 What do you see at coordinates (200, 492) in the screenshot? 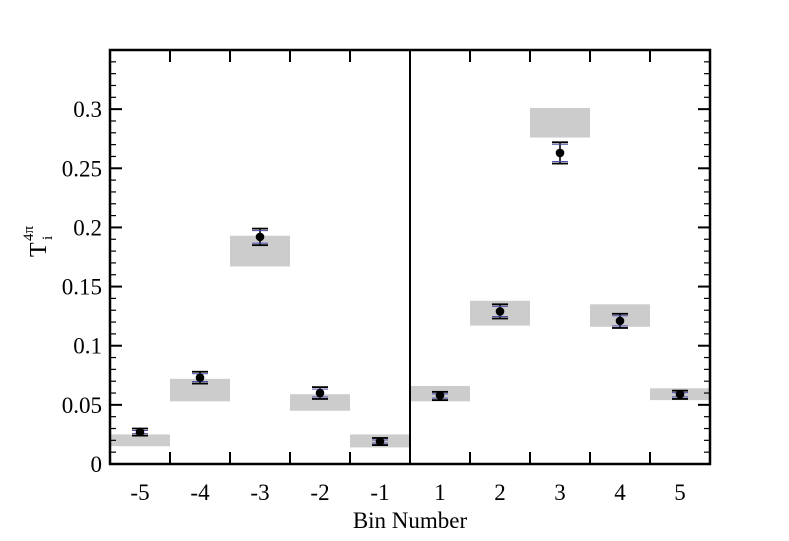
I see `x-tick-label--4: -4` at bounding box center [200, 492].